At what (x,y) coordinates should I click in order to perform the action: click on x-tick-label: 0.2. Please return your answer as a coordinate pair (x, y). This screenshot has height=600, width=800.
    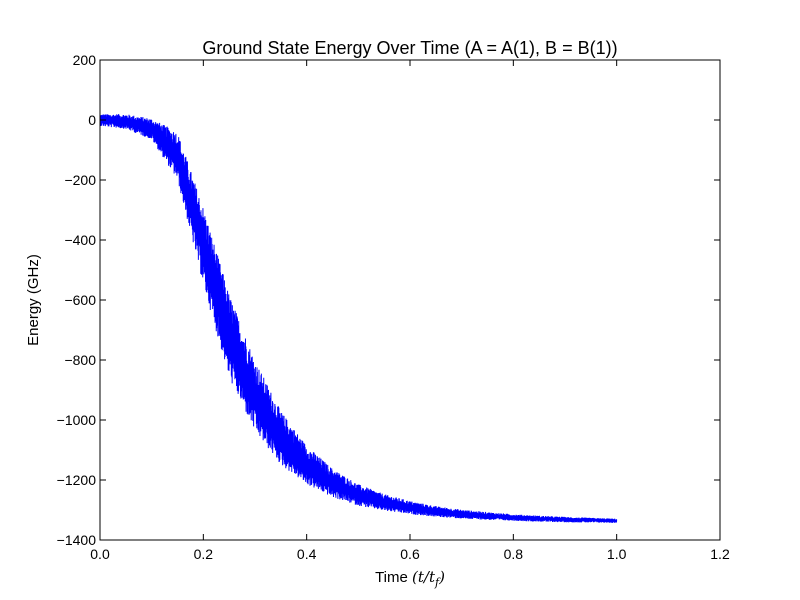
    Looking at the image, I should click on (204, 554).